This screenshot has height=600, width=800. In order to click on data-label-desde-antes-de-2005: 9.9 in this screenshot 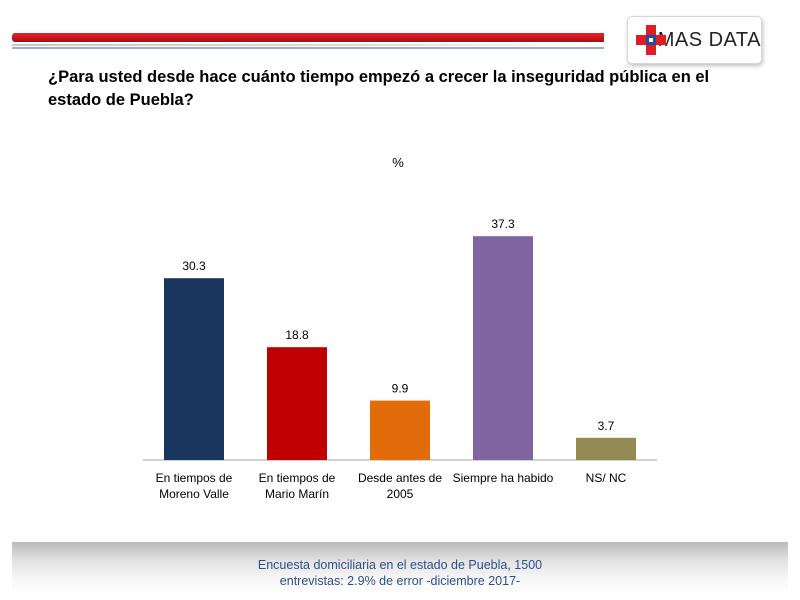, I will do `click(400, 389)`.